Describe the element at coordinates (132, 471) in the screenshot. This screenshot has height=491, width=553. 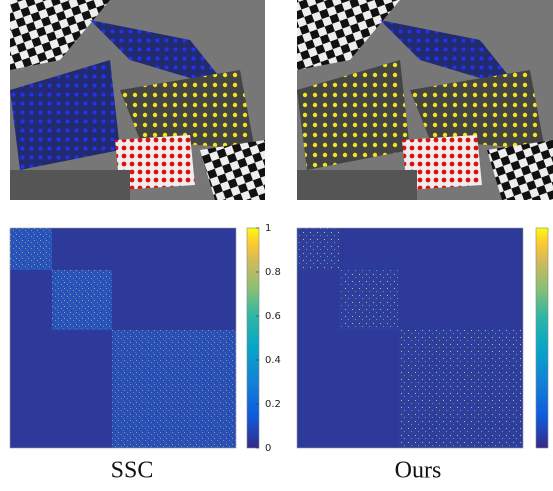
I see `panel-label: SSC` at that location.